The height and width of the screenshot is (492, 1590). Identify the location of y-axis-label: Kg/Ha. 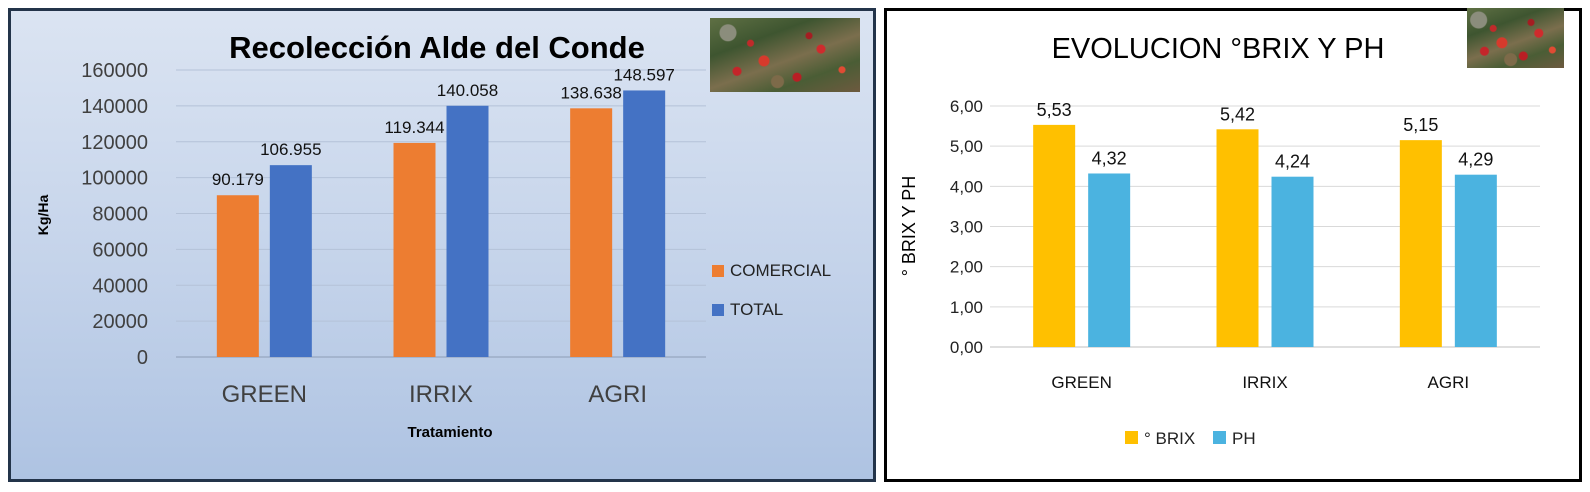
(43, 215).